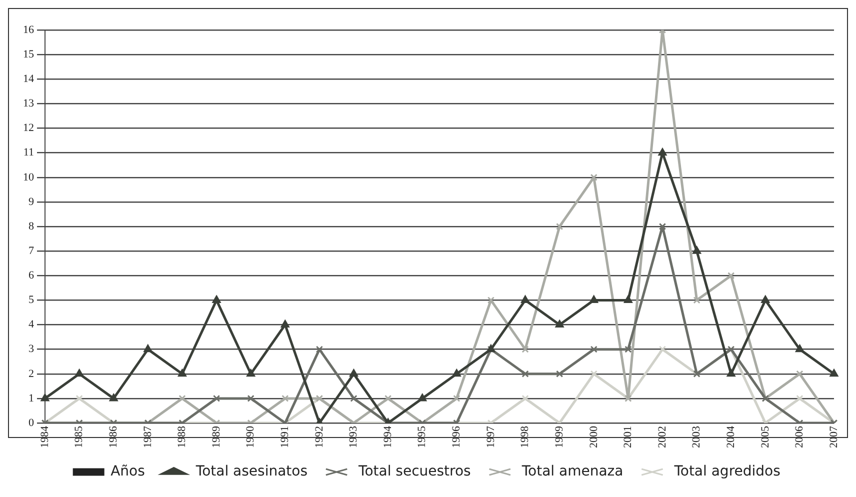  Describe the element at coordinates (354, 437) in the screenshot. I see `x-tick-label: 1993` at that location.